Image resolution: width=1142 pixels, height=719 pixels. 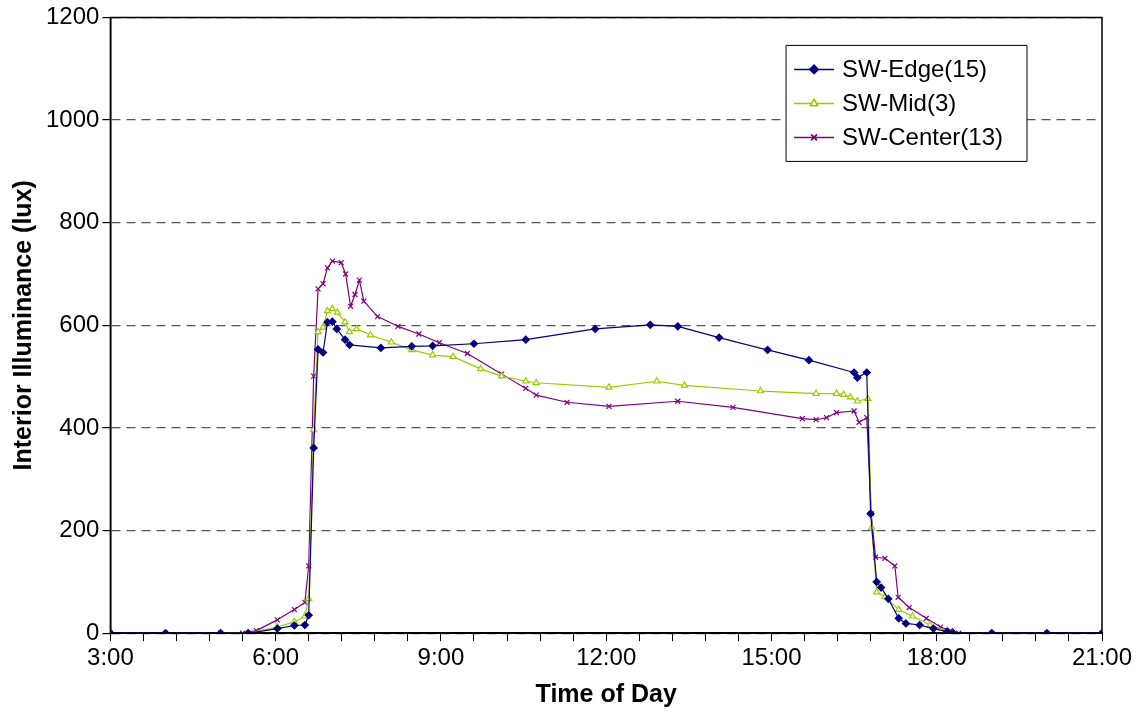 I want to click on x-axis-title: Time of Day, so click(x=606, y=692).